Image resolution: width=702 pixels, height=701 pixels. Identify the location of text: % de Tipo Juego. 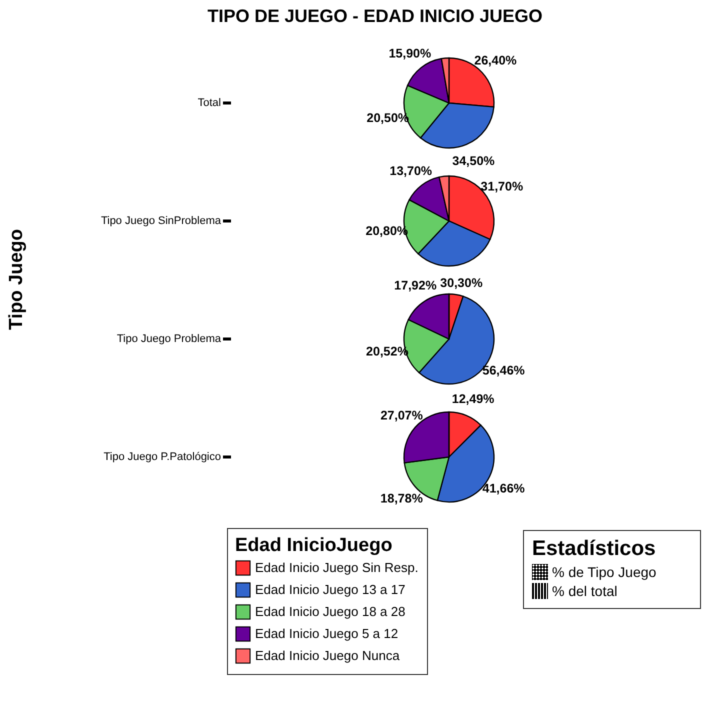
(604, 572).